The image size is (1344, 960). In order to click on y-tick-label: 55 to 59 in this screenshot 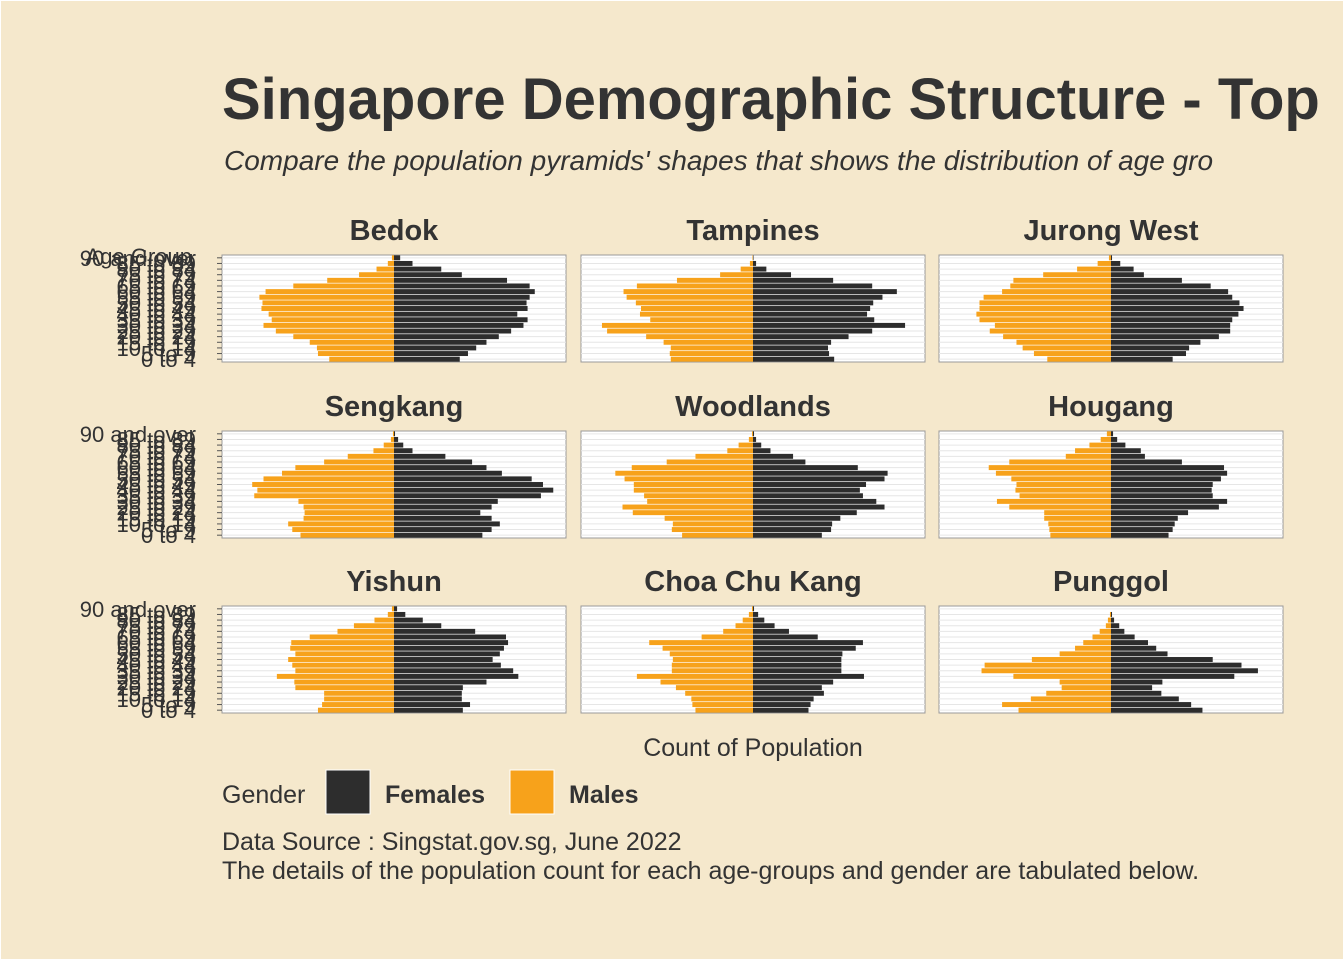, I will do `click(156, 648)`.